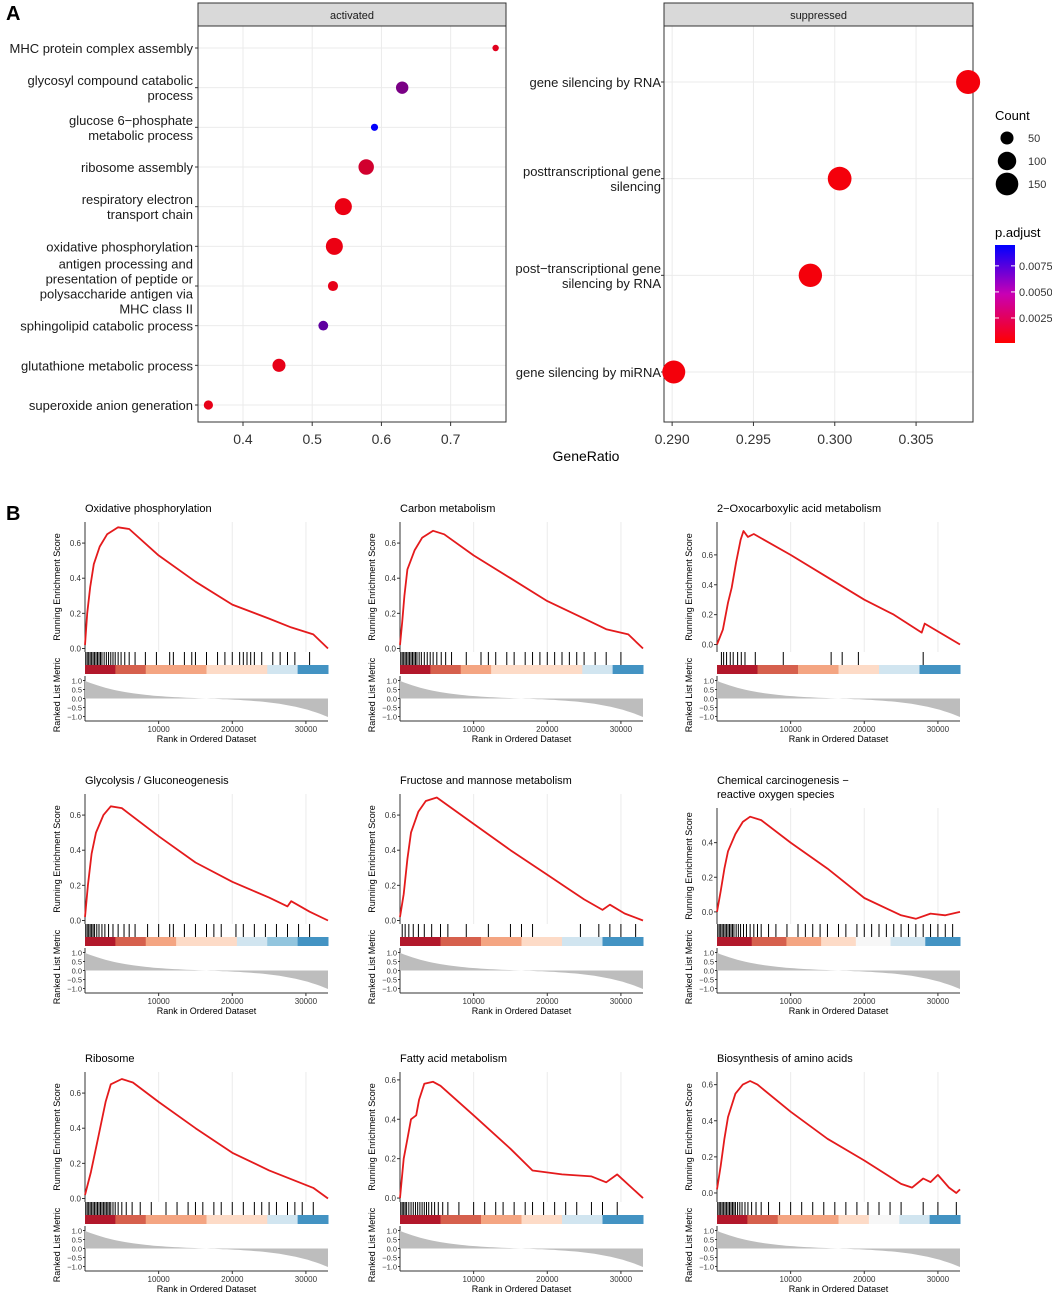 The image size is (1052, 1295). What do you see at coordinates (589, 372) in the screenshot?
I see `term-label: gene silencing by miRNA` at bounding box center [589, 372].